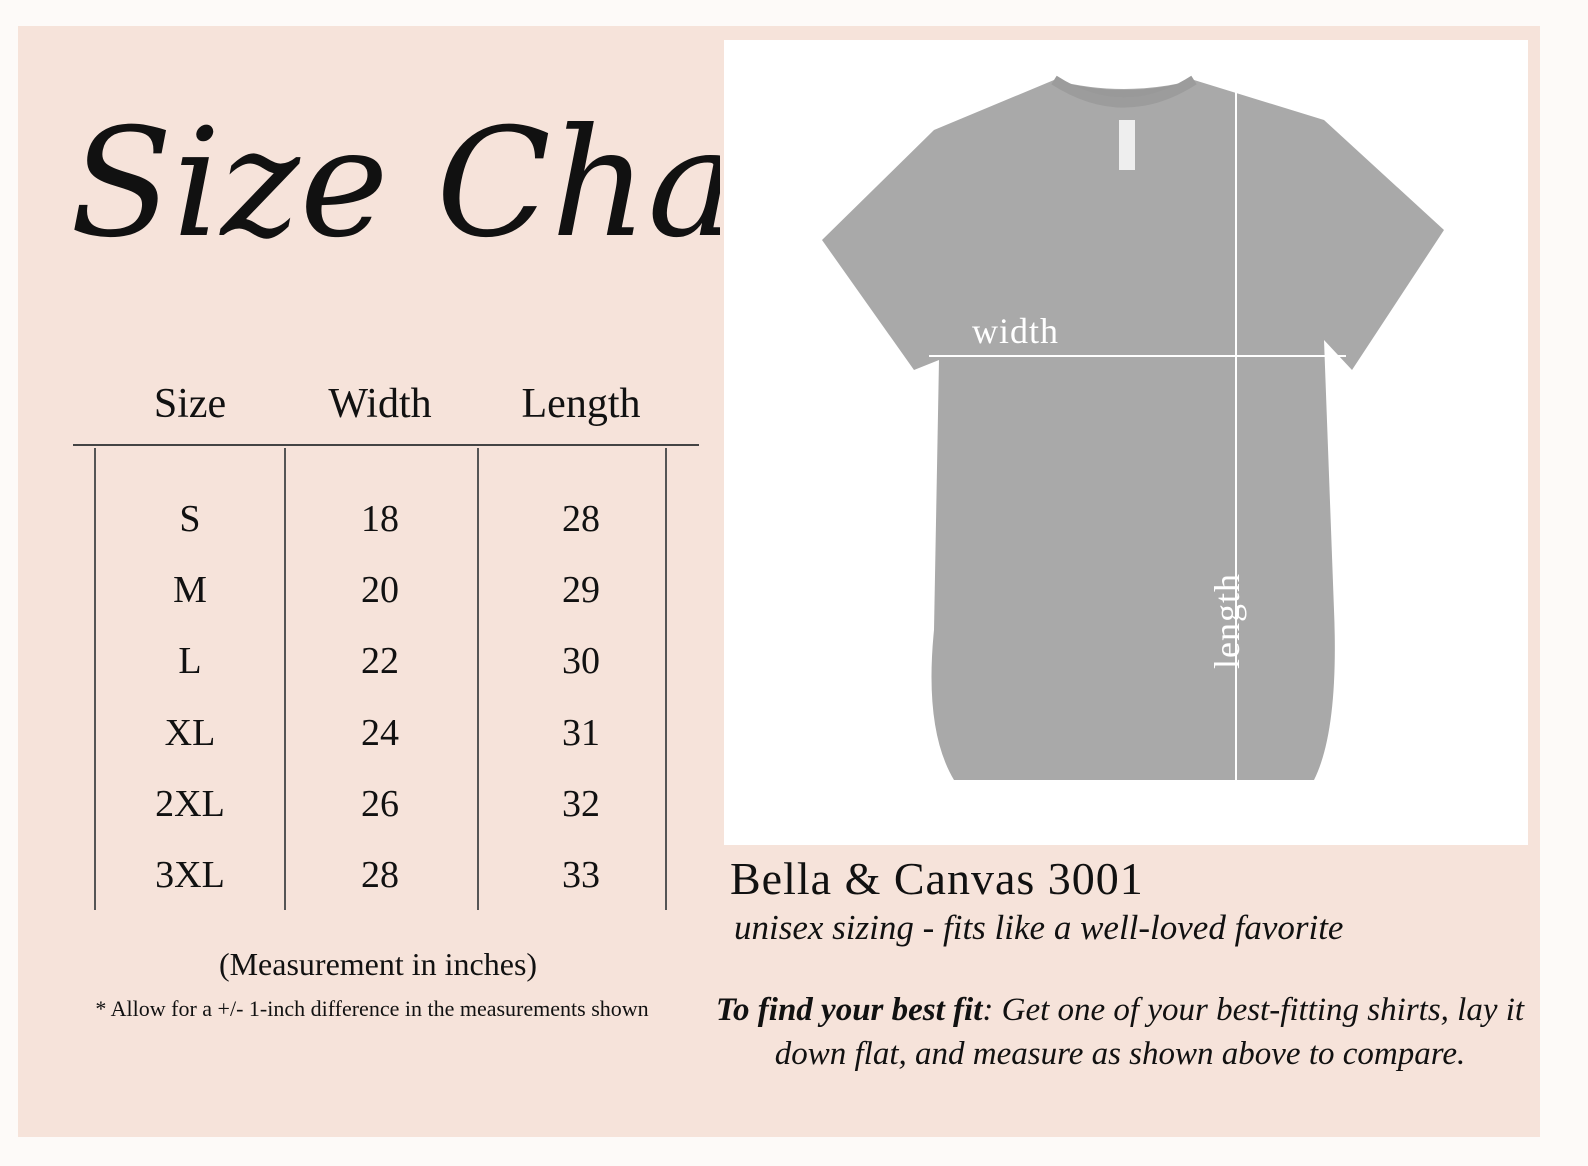  Describe the element at coordinates (1016, 331) in the screenshot. I see `width-label: width` at that location.